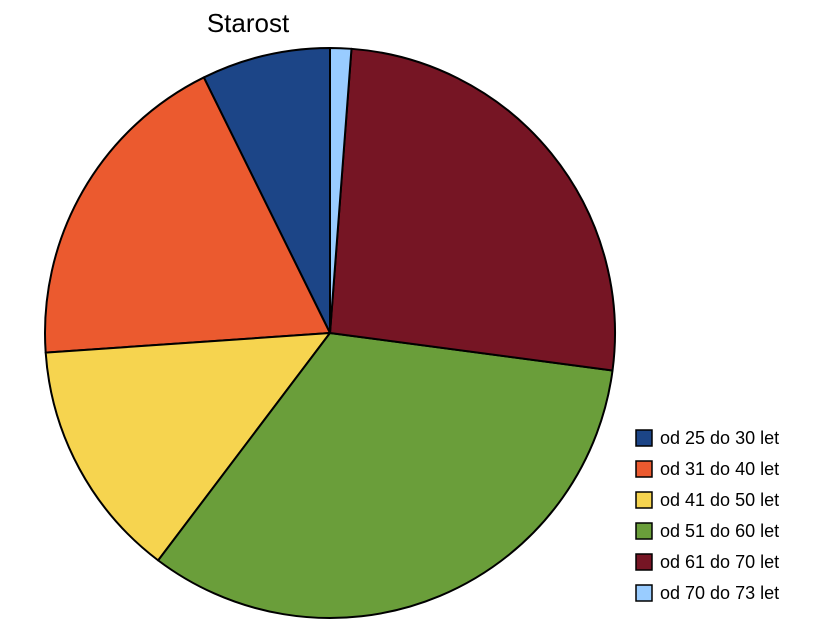 This screenshot has height=634, width=814. I want to click on legend-label: od 70 do 73 let, so click(719, 593).